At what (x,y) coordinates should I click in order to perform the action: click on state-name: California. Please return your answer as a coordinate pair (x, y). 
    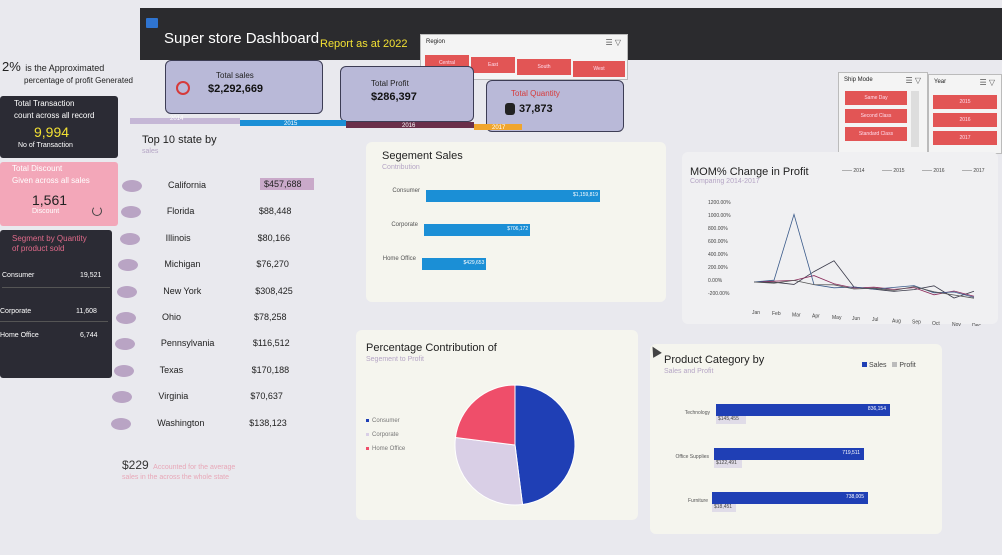
    Looking at the image, I should click on (187, 185).